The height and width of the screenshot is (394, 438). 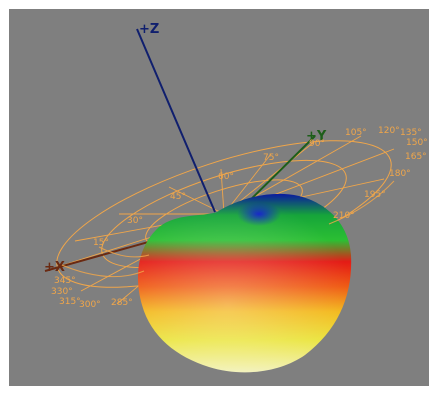 I want to click on angle-label-75: 75°, so click(x=271, y=158).